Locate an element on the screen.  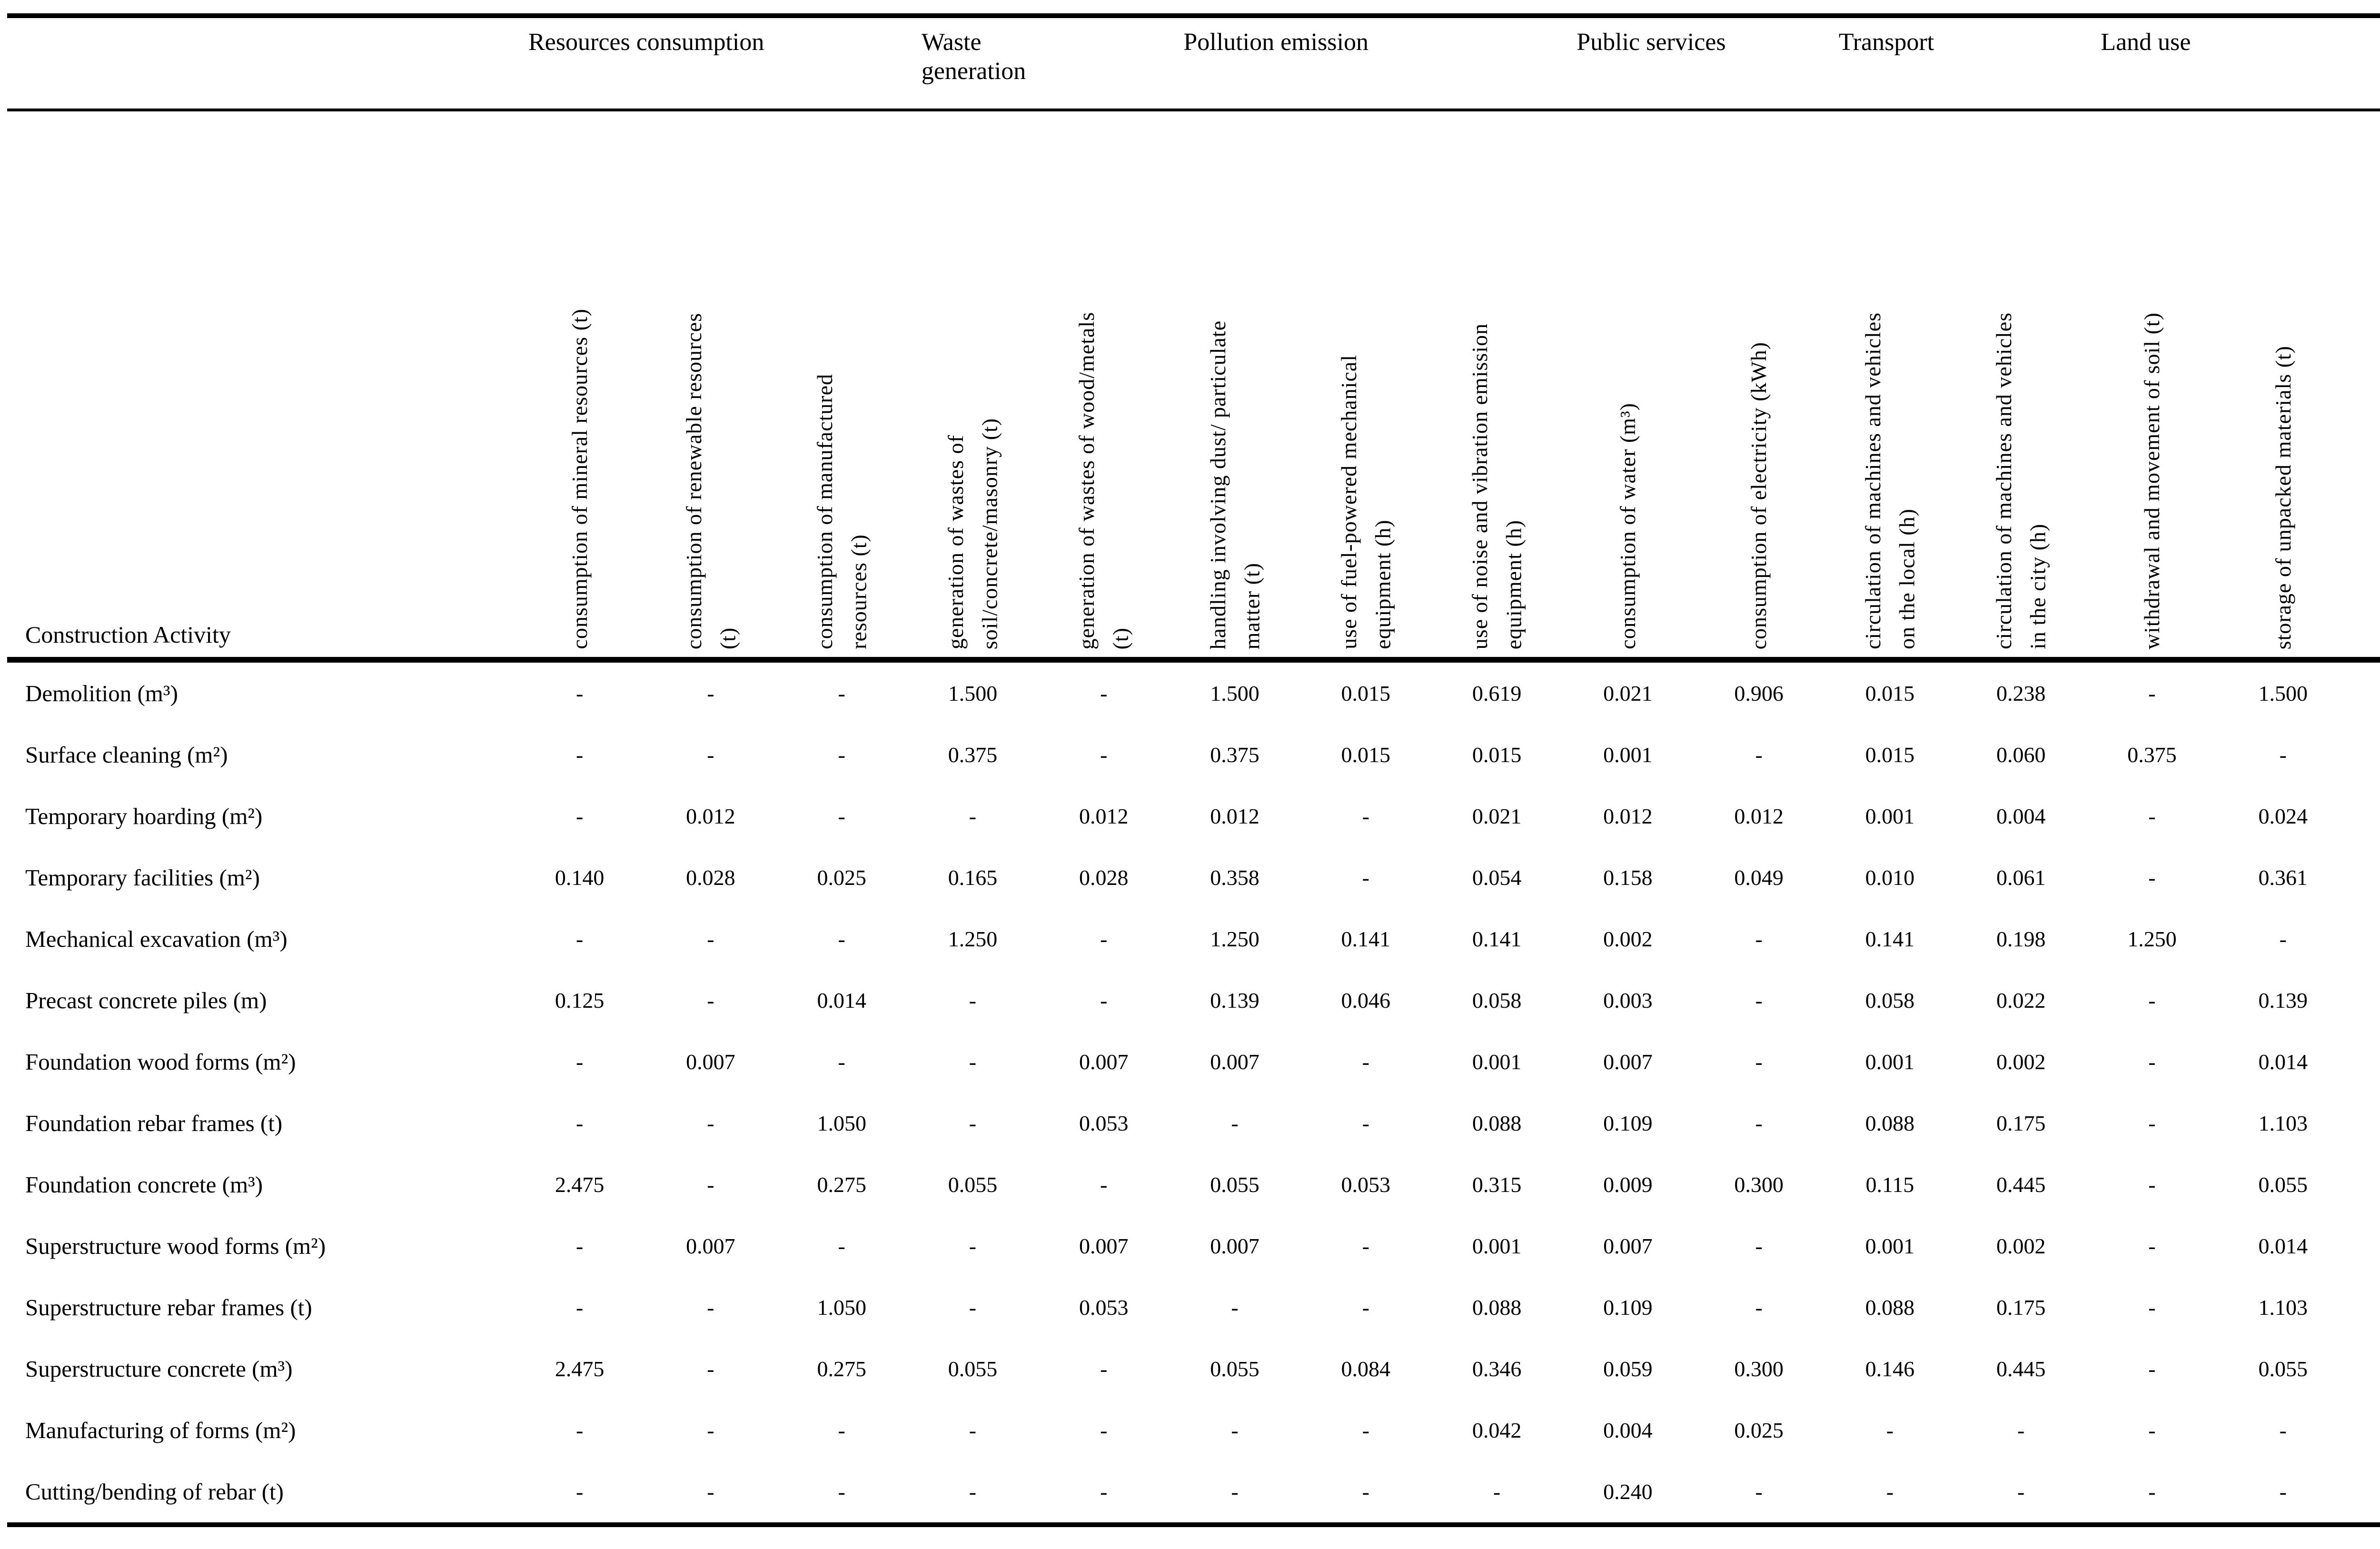
cell: 0.024 is located at coordinates (2283, 816).